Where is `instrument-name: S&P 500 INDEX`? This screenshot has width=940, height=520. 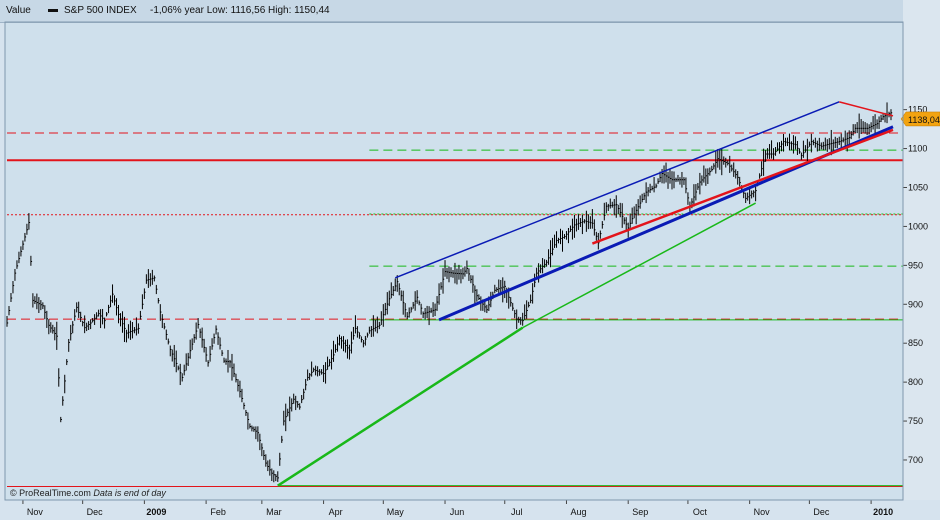
instrument-name: S&P 500 INDEX is located at coordinates (100, 10).